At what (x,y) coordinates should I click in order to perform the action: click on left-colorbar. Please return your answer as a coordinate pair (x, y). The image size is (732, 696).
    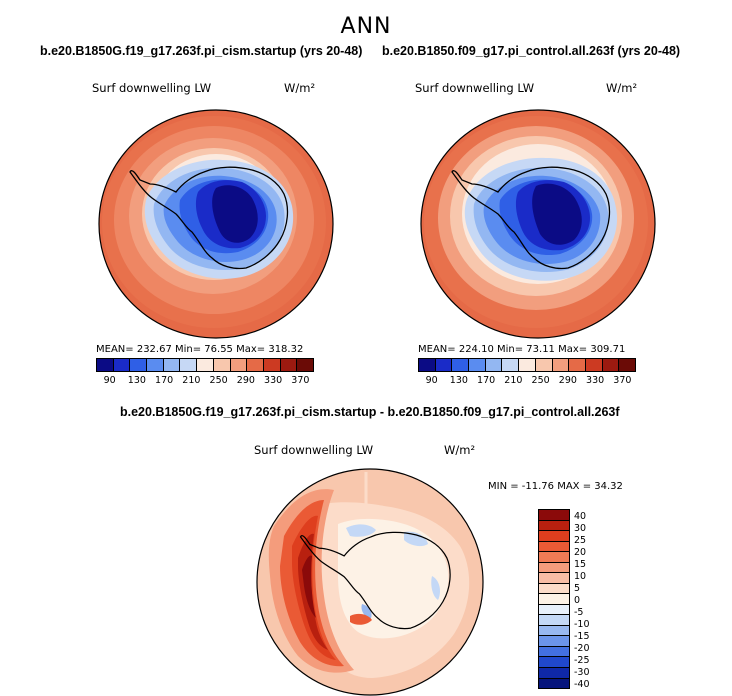
    Looking at the image, I should click on (205, 365).